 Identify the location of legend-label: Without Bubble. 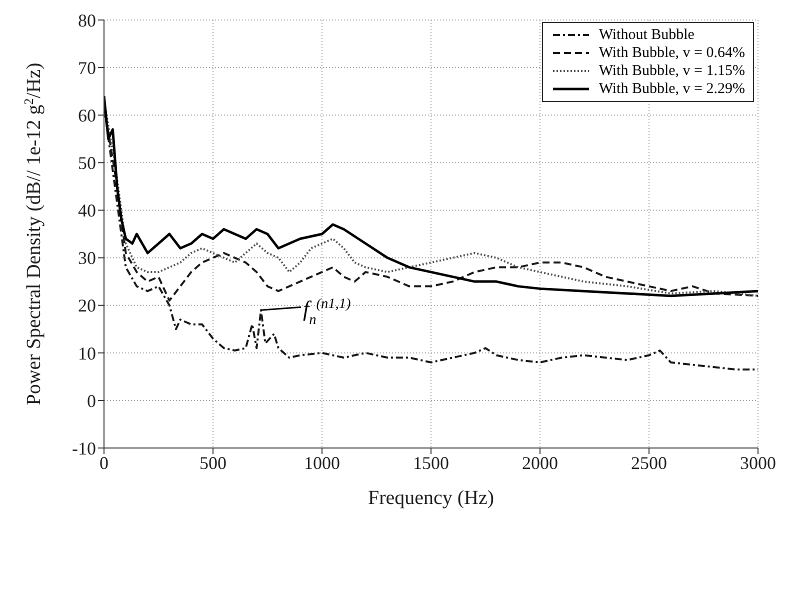
(646, 35).